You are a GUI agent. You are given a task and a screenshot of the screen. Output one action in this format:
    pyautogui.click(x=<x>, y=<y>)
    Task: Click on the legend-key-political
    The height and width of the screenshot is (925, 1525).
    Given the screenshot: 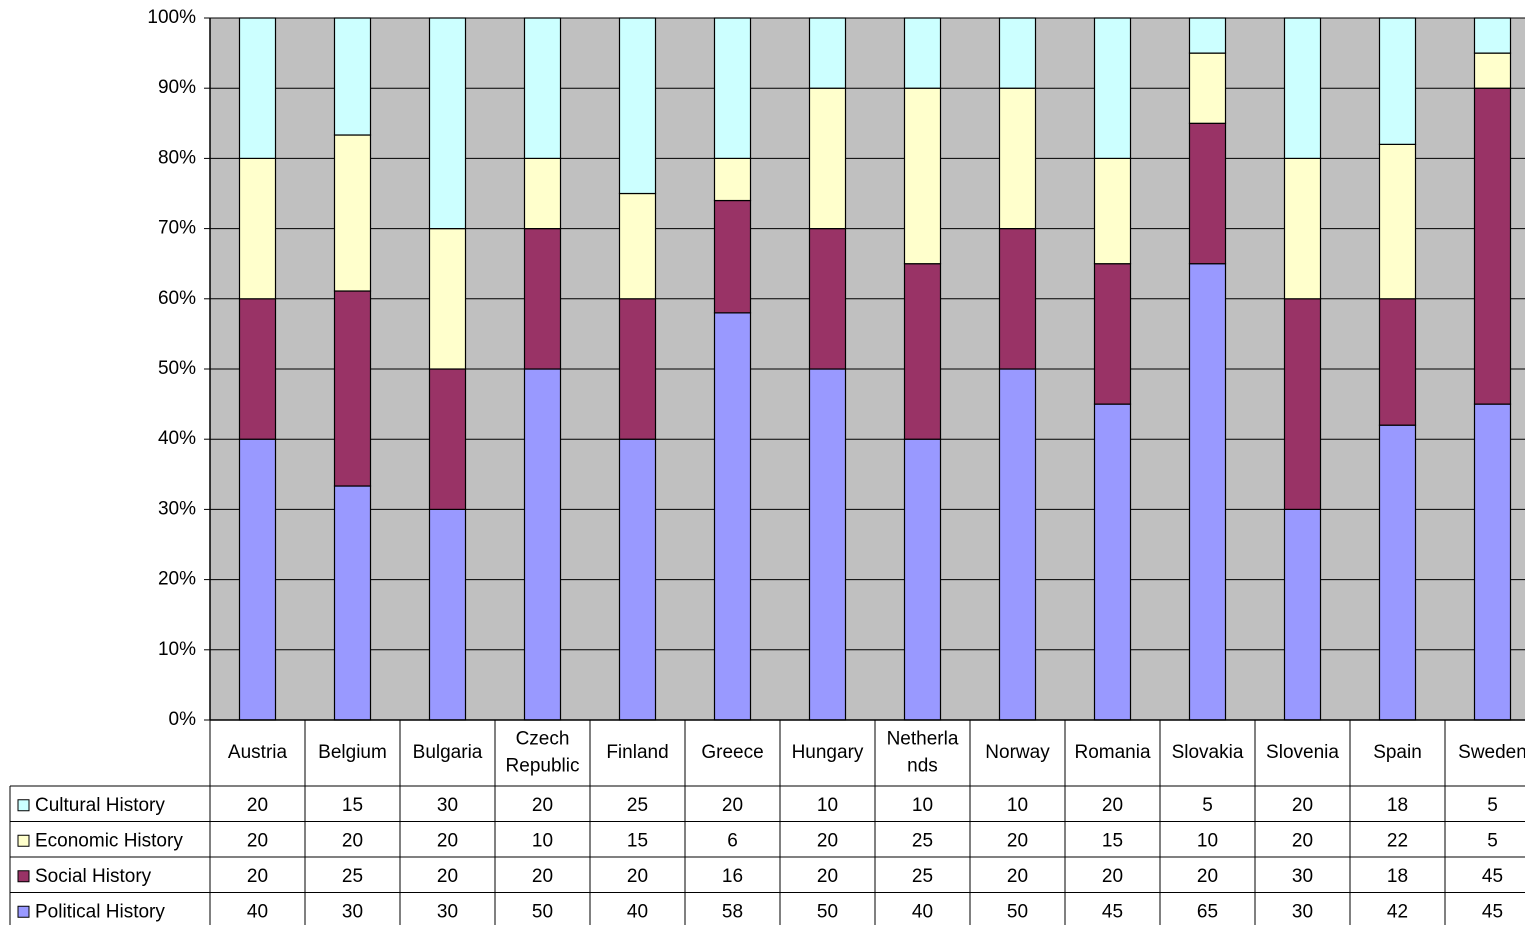 What is the action you would take?
    pyautogui.click(x=23, y=911)
    